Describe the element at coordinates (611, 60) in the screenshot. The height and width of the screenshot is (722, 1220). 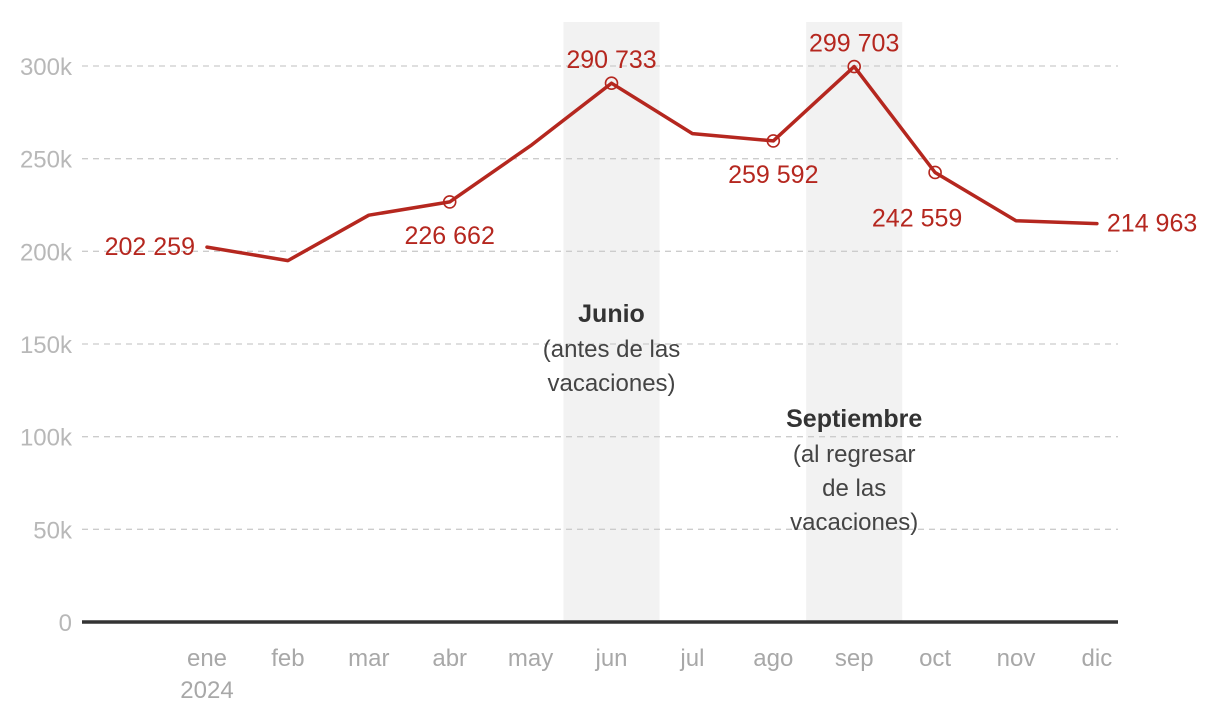
I see `data-label-jun: 290 733` at that location.